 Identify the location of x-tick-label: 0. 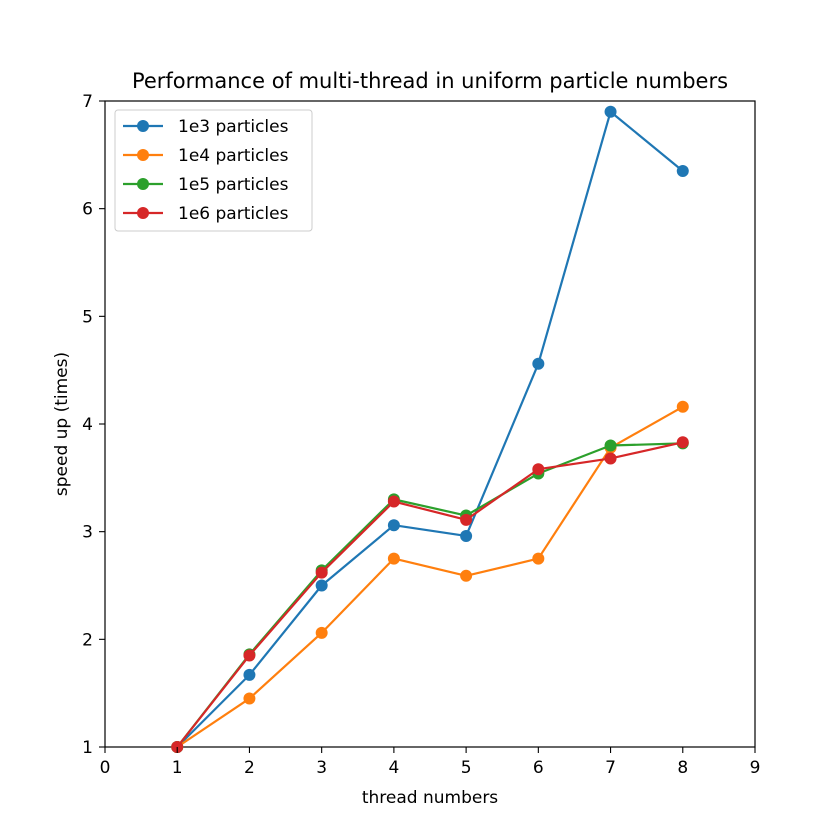
(105, 768).